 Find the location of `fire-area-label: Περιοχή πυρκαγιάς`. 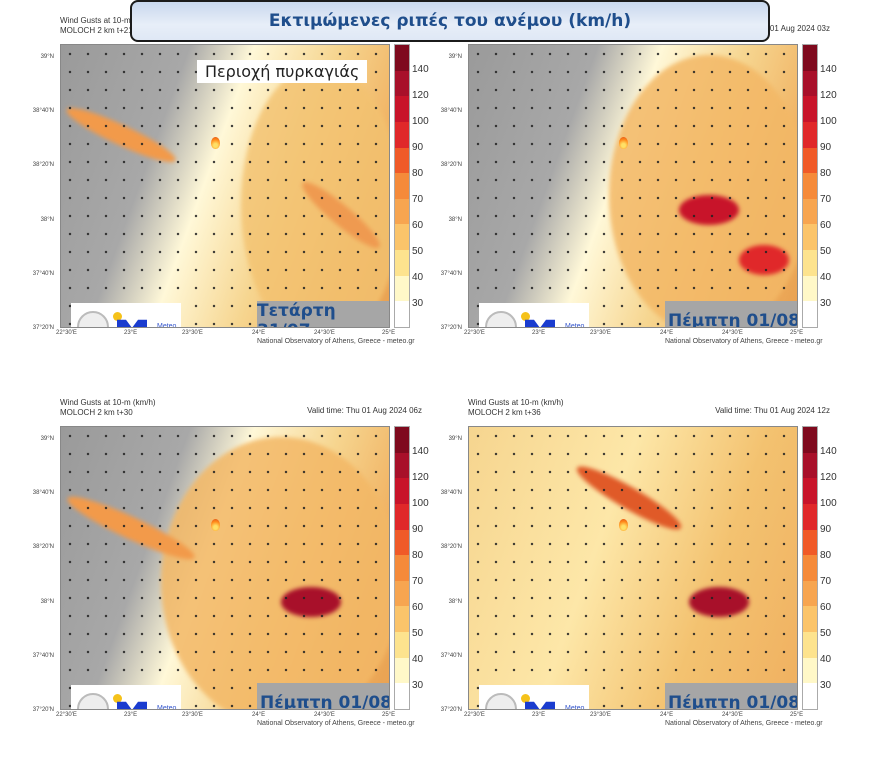

fire-area-label: Περιοχή πυρκαγιάς is located at coordinates (282, 71).